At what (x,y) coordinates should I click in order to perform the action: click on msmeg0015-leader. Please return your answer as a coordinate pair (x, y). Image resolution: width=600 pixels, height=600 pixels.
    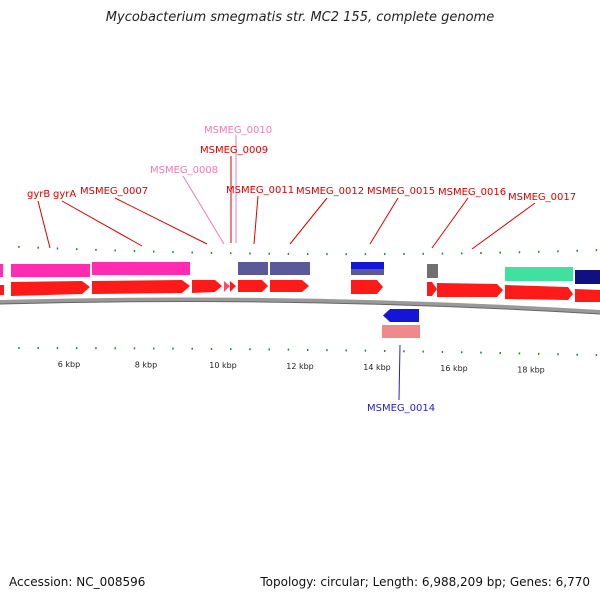
    Looking at the image, I should click on (384, 221).